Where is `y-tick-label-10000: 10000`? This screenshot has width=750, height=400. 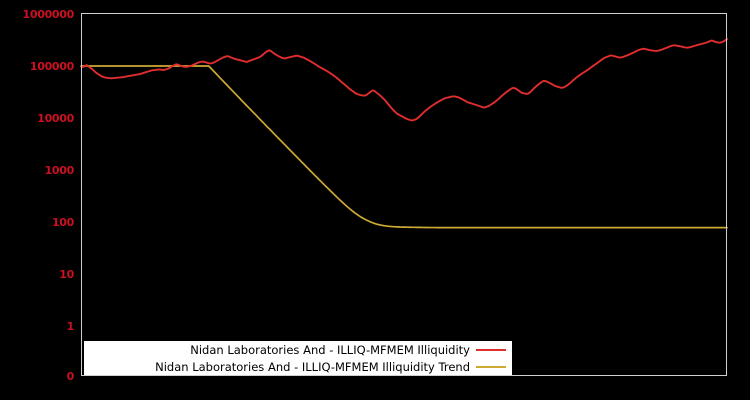 y-tick-label-10000: 10000 is located at coordinates (55, 118).